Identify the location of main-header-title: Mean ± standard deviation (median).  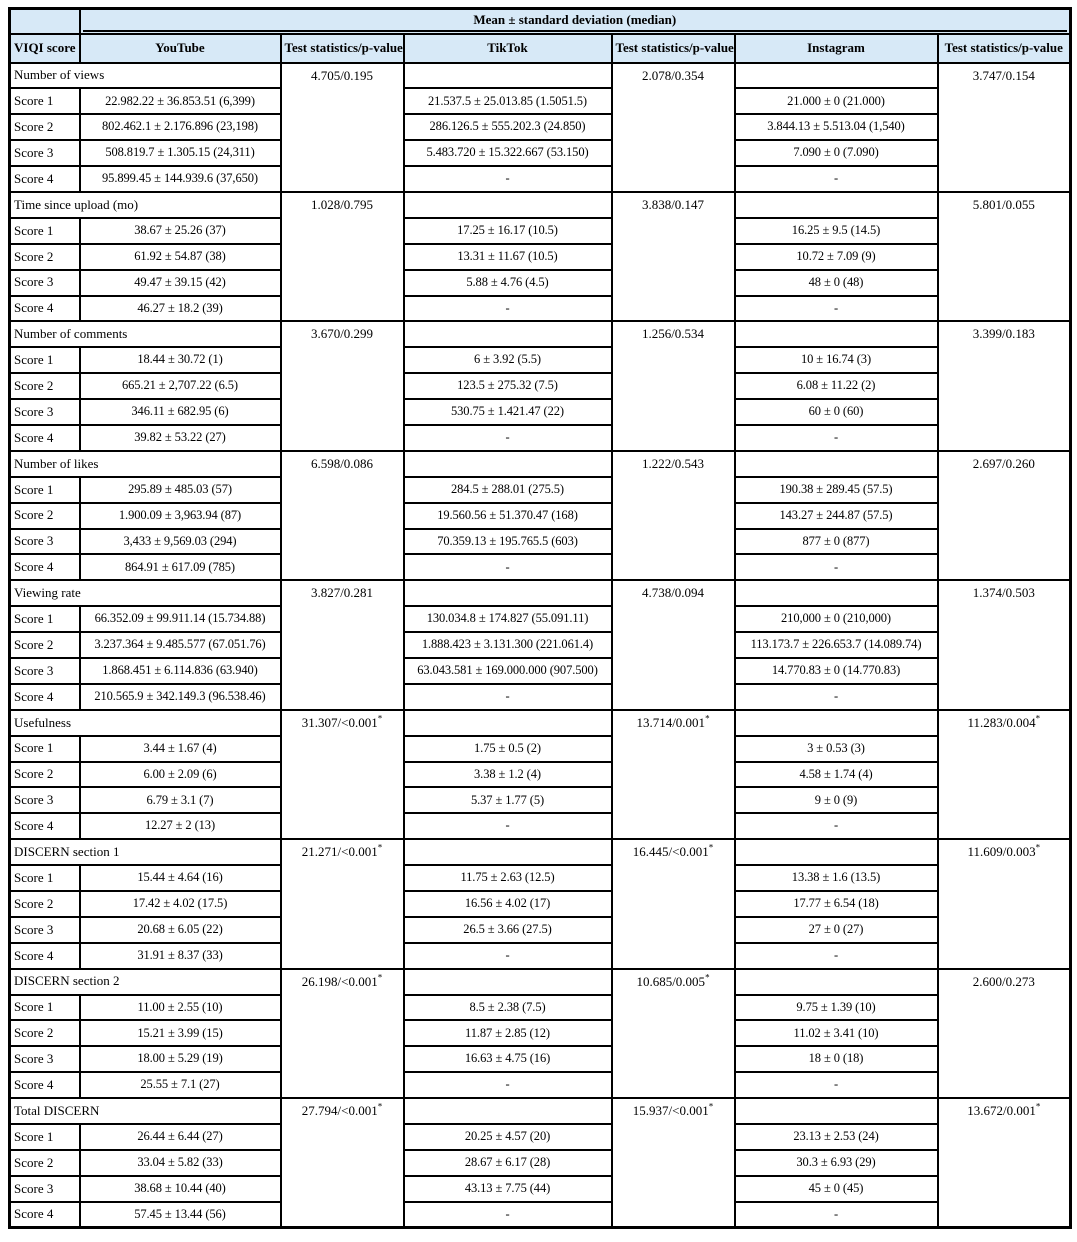
(575, 21).